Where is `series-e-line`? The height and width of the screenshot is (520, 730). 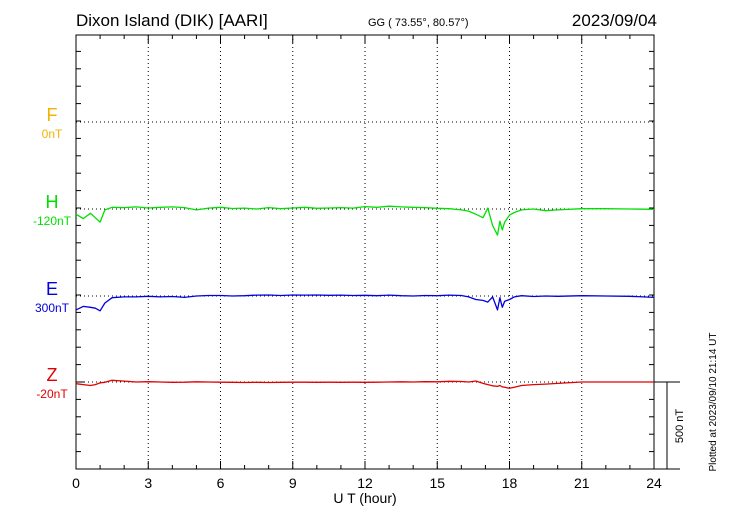
series-e-line is located at coordinates (365, 303).